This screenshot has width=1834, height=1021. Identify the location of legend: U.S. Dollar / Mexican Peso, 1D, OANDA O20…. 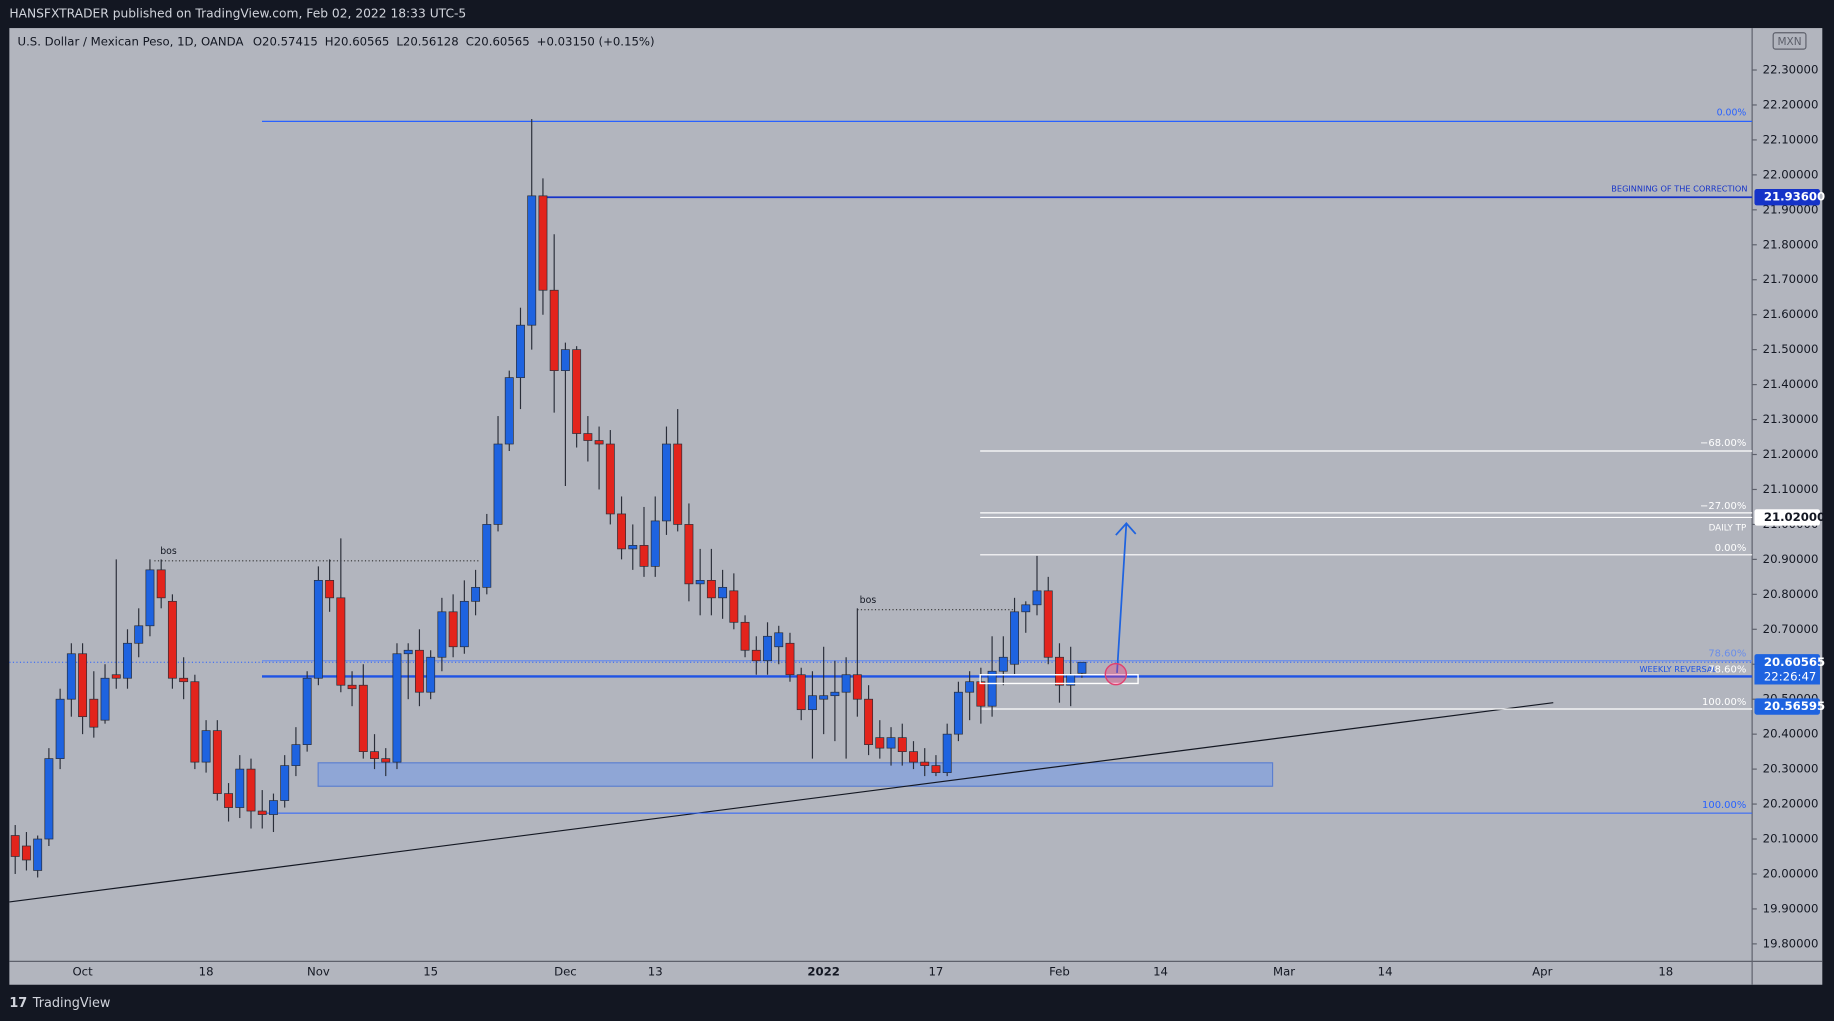
(336, 42).